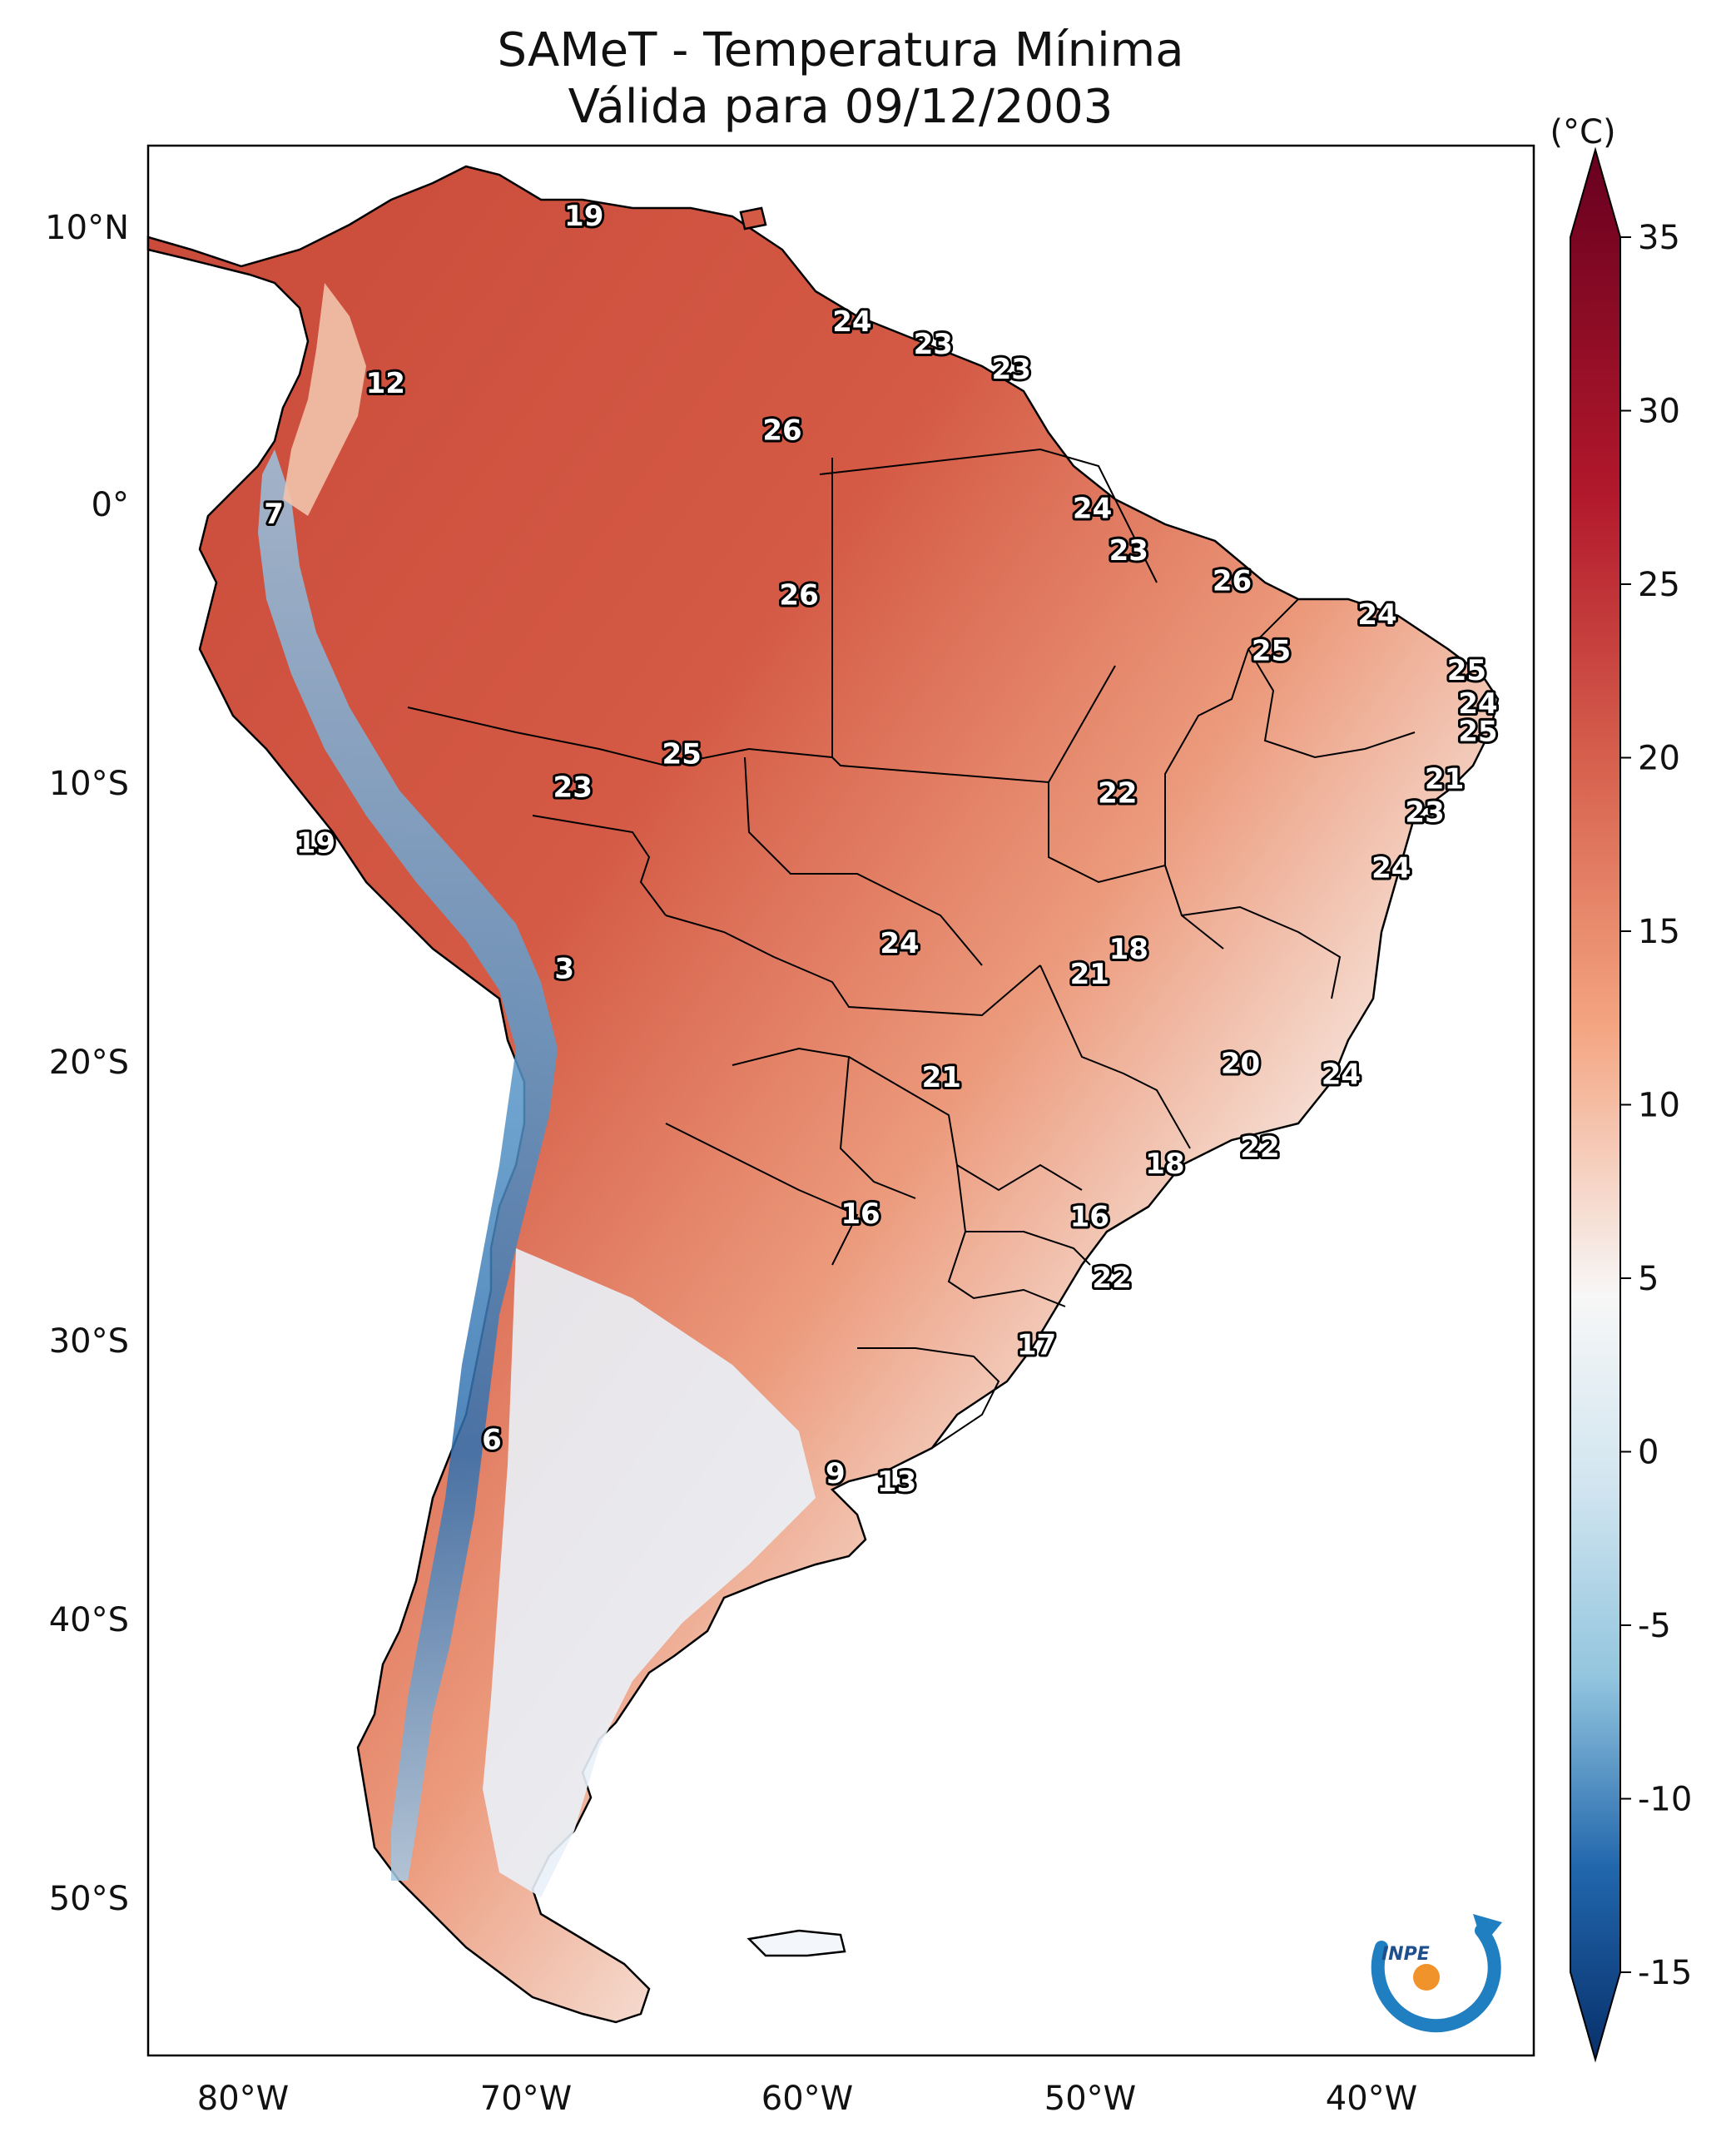 The image size is (1736, 2152). Describe the element at coordinates (274, 514) in the screenshot. I see `station-value-label: 7` at that location.